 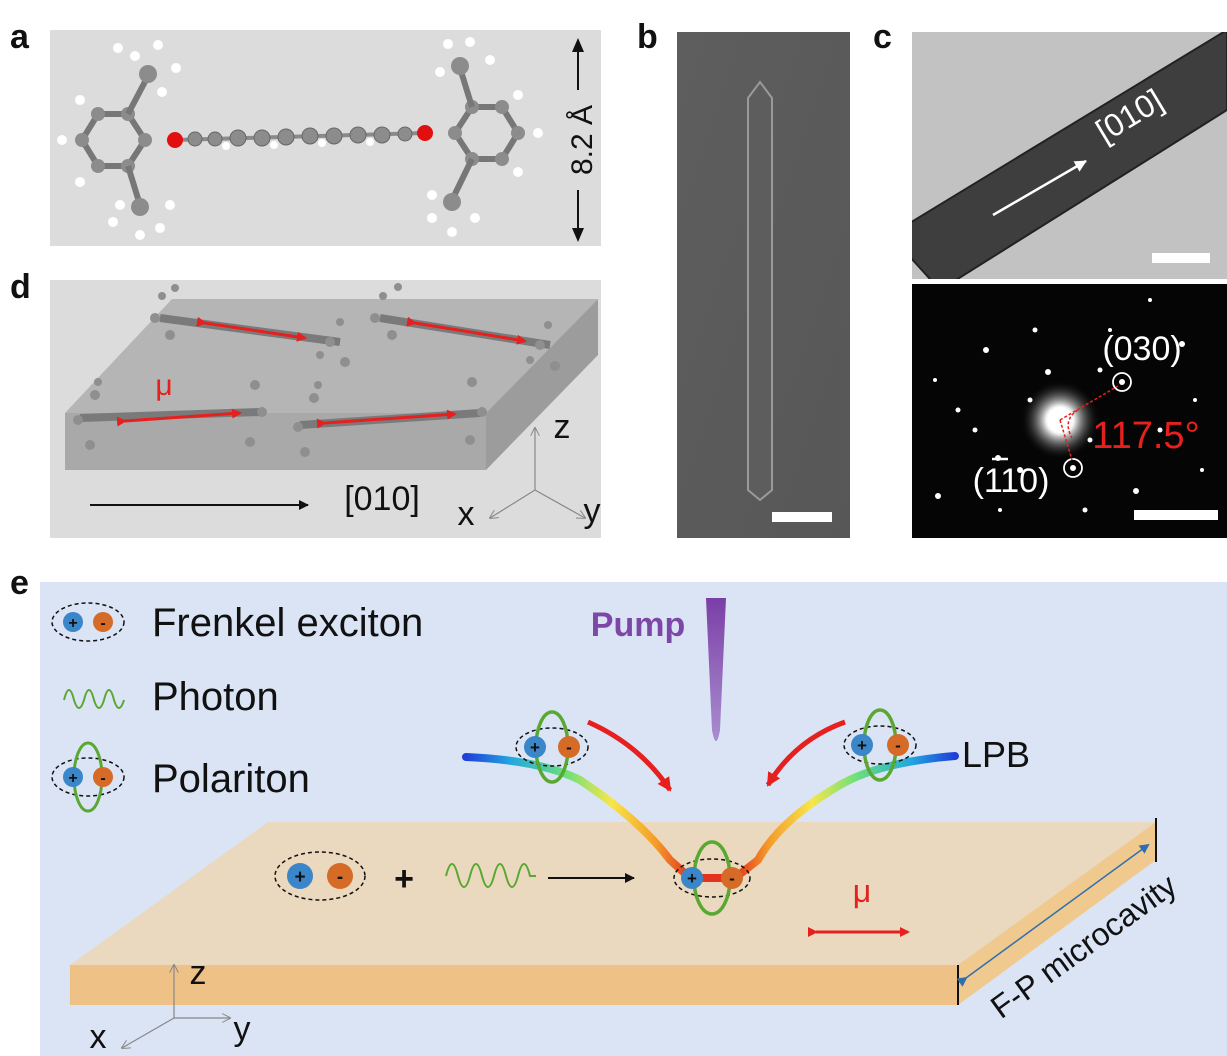 What do you see at coordinates (592, 511) in the screenshot?
I see `axis-y-d: y` at bounding box center [592, 511].